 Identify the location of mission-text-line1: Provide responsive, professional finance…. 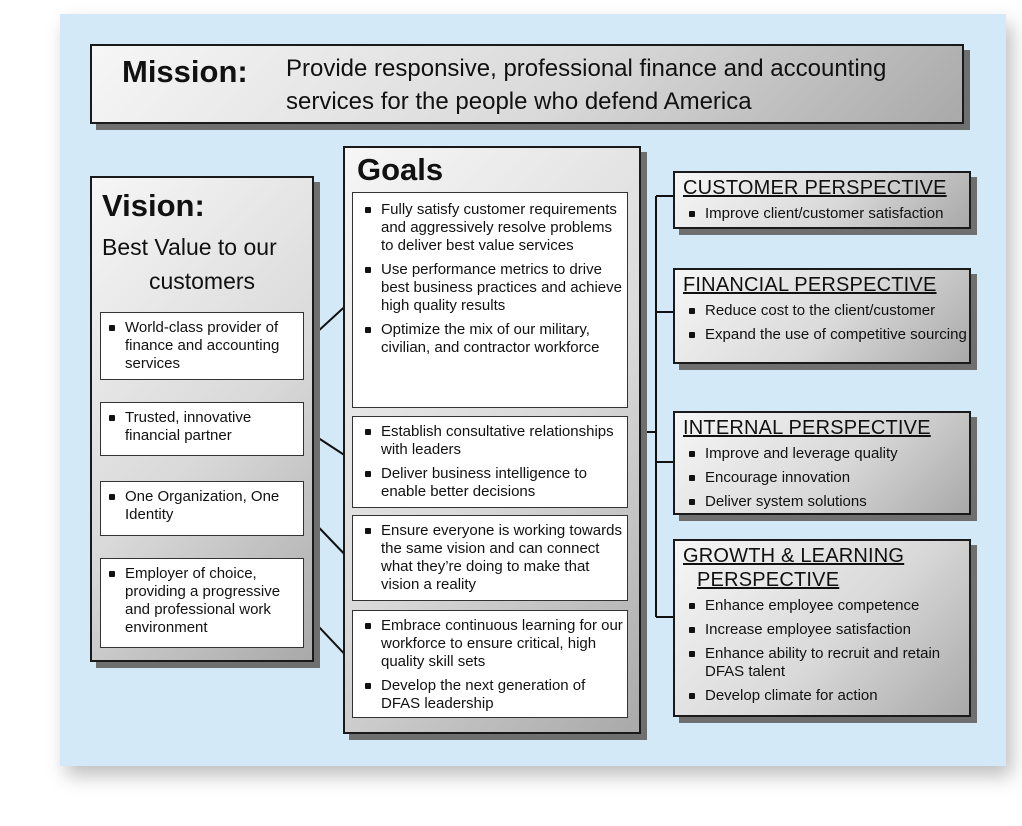
(586, 68).